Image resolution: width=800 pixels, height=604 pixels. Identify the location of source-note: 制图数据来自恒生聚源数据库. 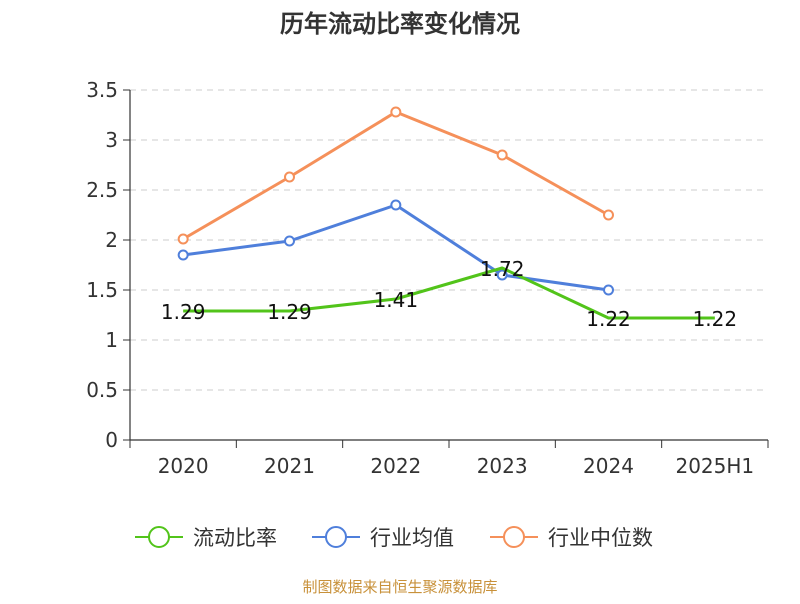
(399, 587).